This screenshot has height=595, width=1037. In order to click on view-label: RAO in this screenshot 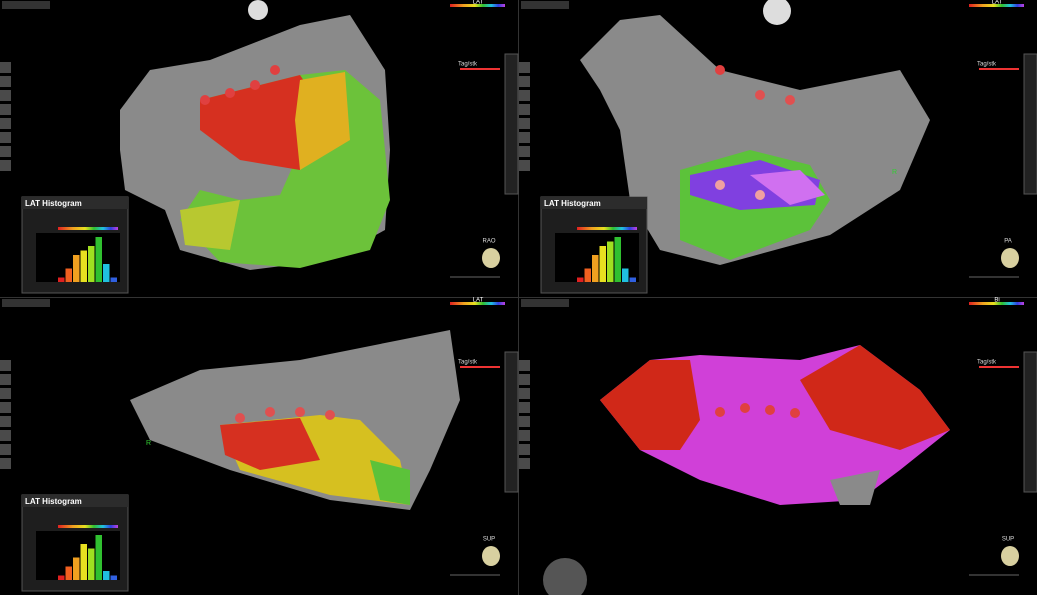, I will do `click(488, 242)`.